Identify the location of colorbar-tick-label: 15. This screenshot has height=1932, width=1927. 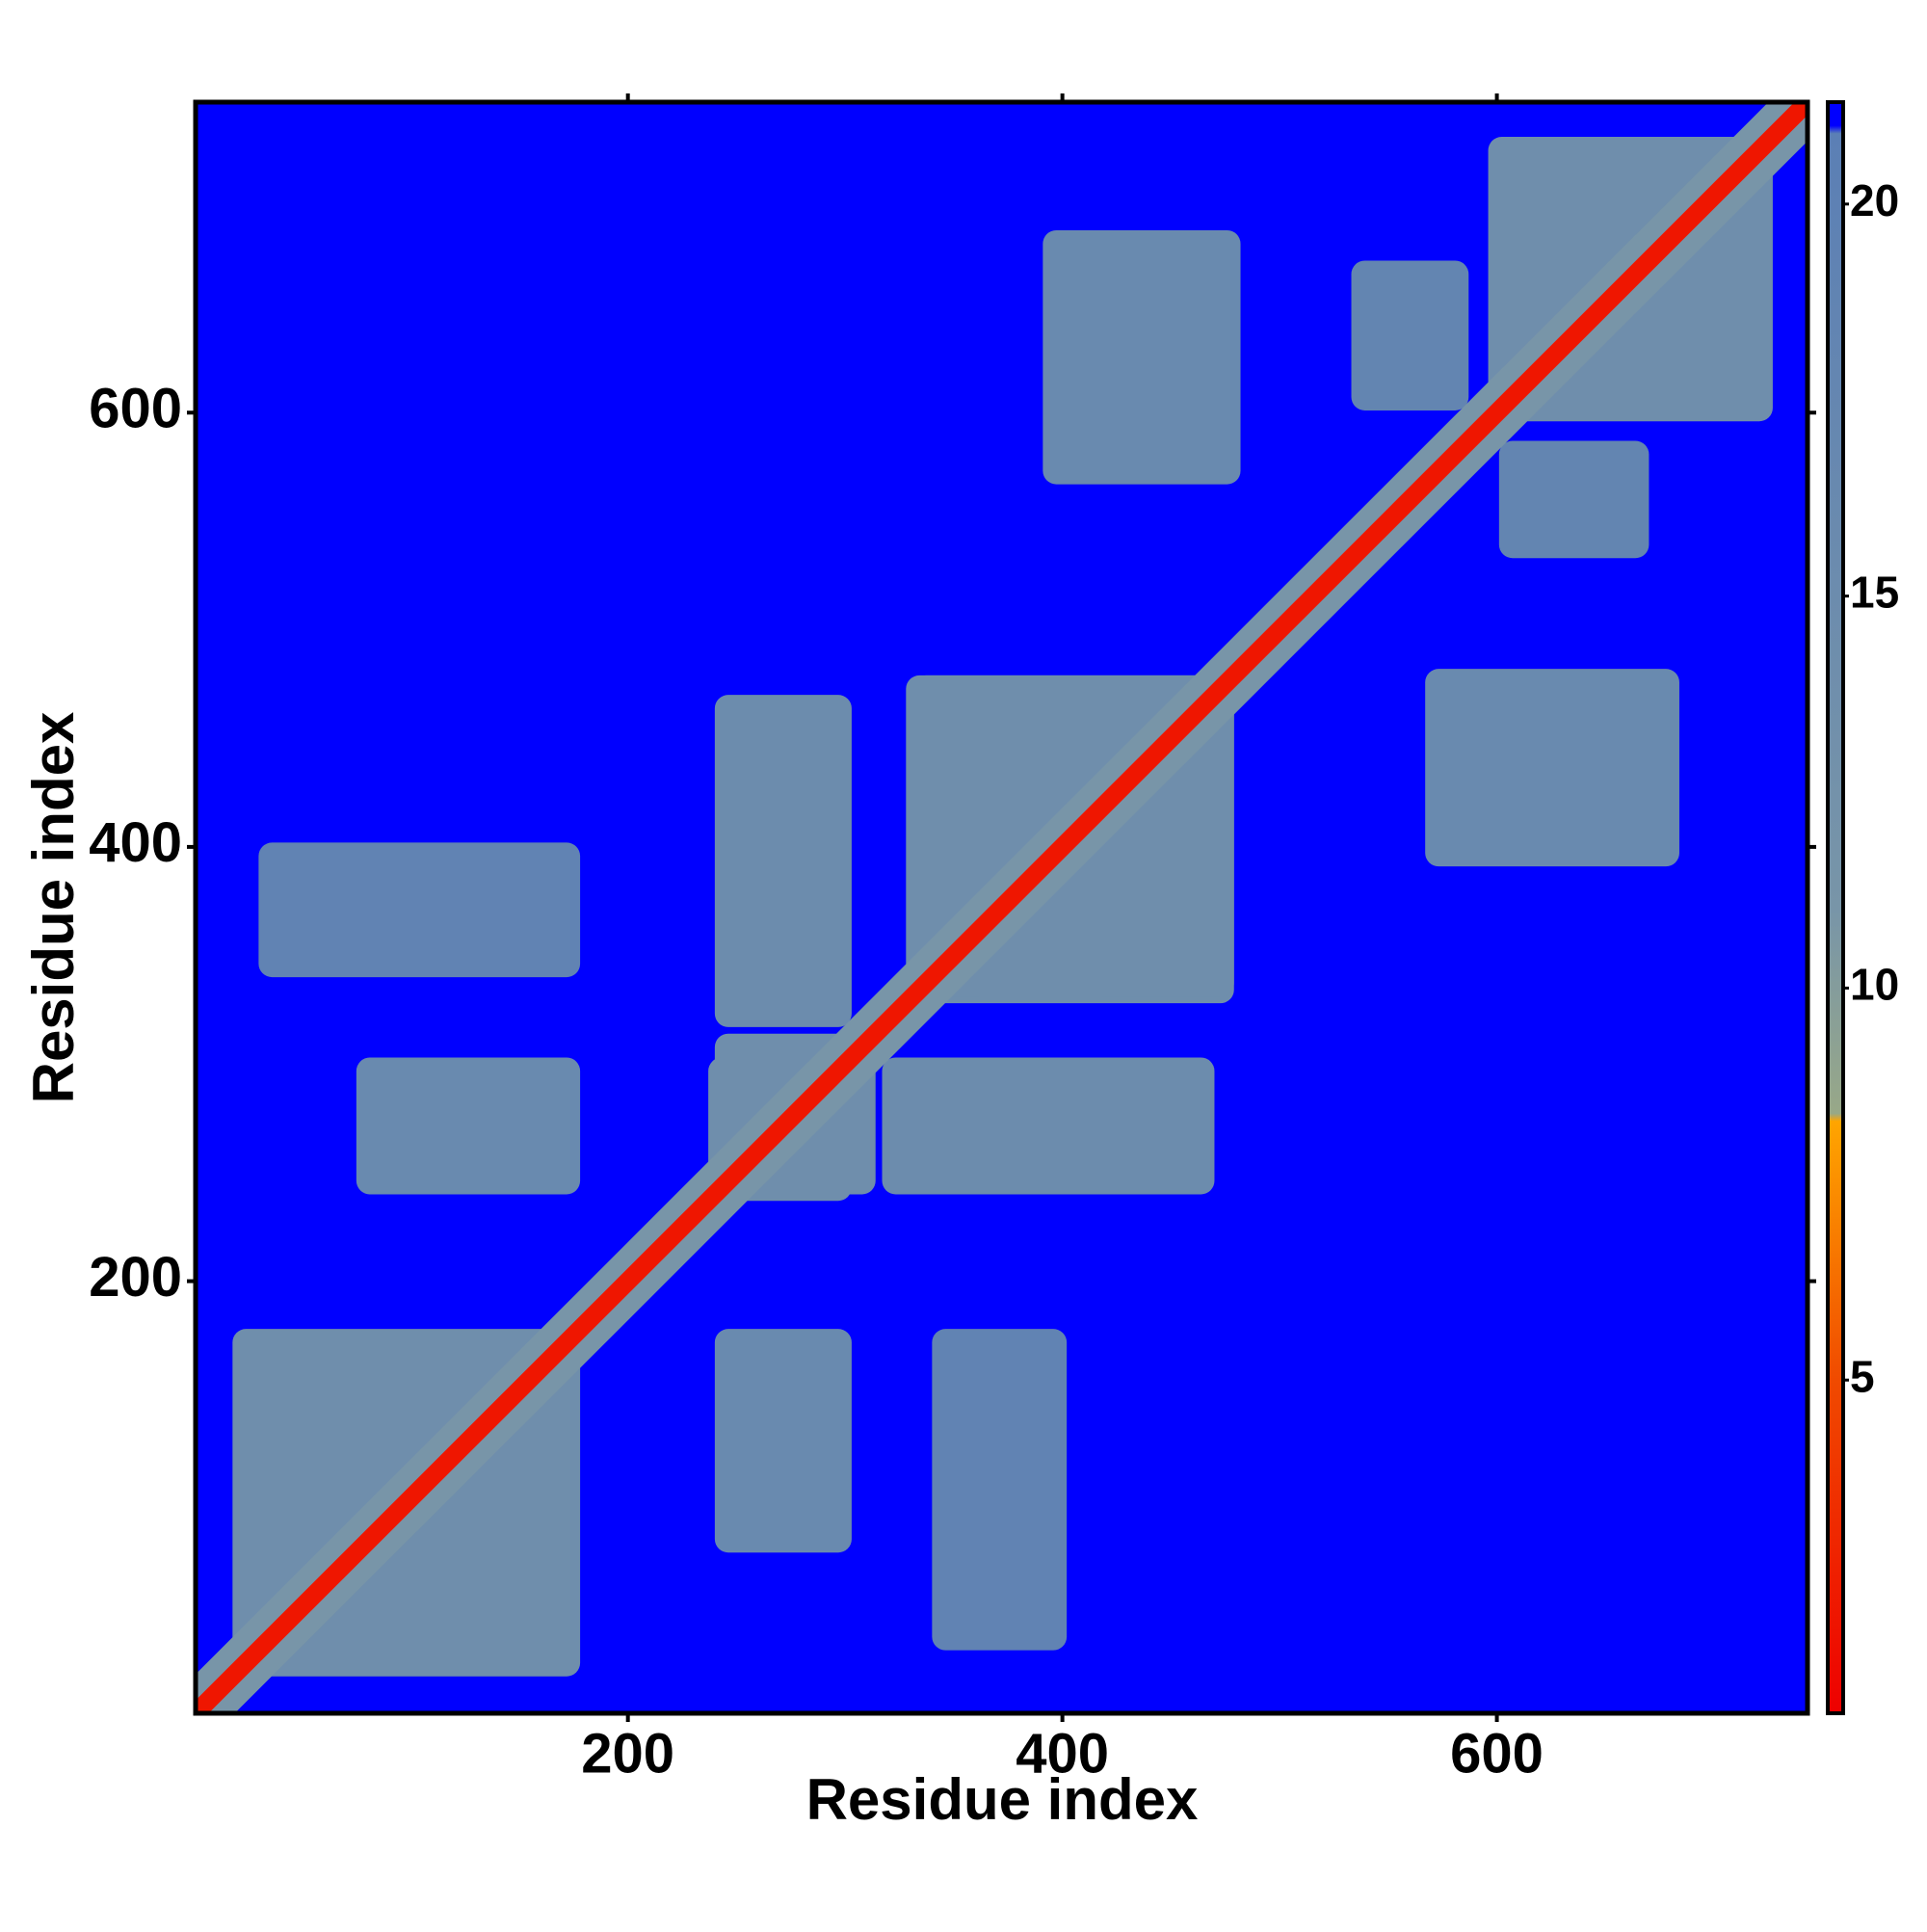
(1874, 593).